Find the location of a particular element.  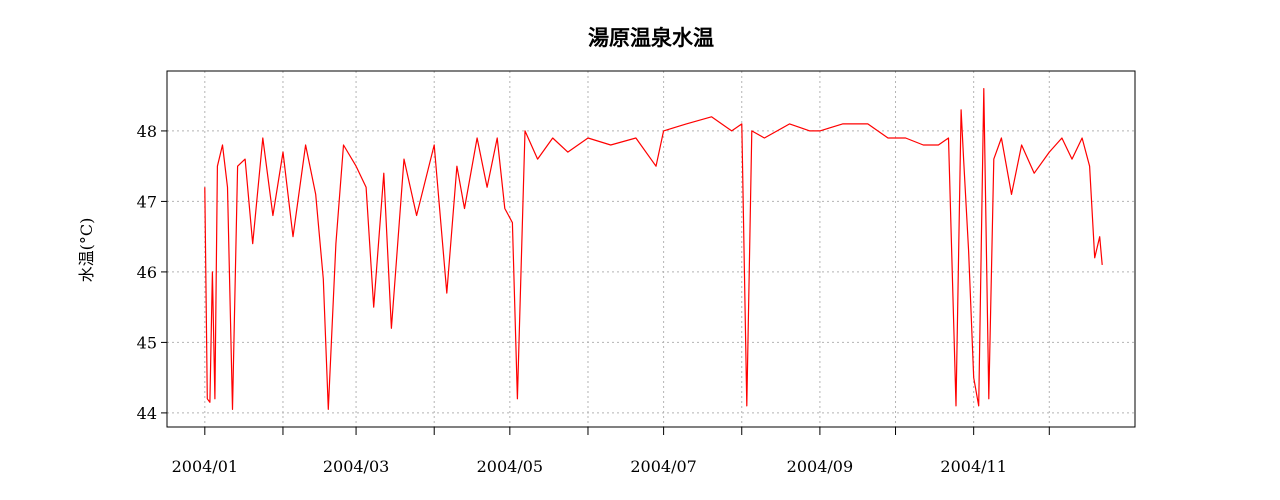

x-tick-label: 2004/05 is located at coordinates (510, 466).